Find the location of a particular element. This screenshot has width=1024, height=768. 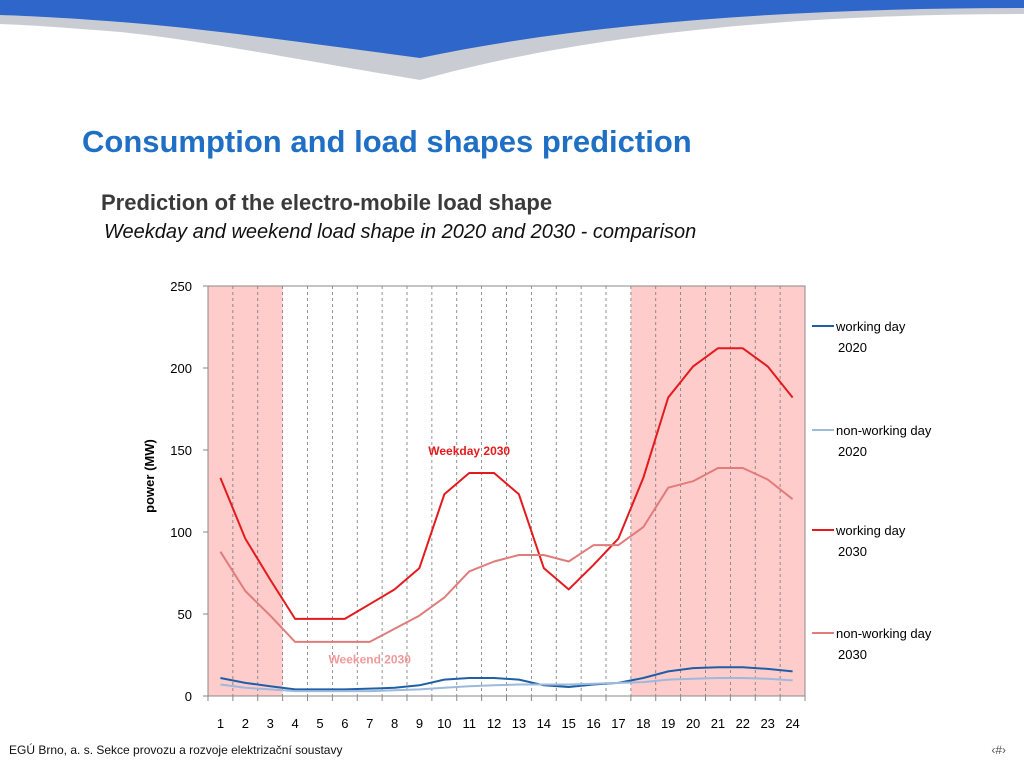

x-tick-label: 22 is located at coordinates (743, 723).